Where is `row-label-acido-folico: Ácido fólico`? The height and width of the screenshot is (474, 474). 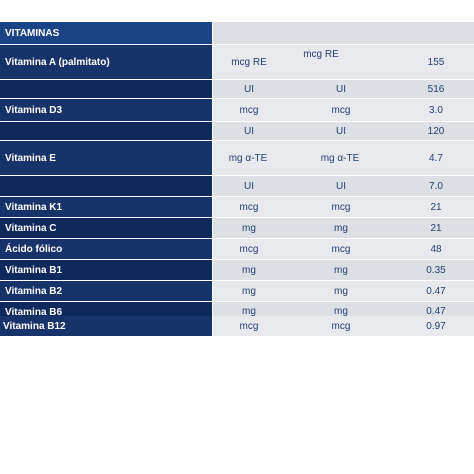 row-label-acido-folico: Ácido fólico is located at coordinates (106, 249).